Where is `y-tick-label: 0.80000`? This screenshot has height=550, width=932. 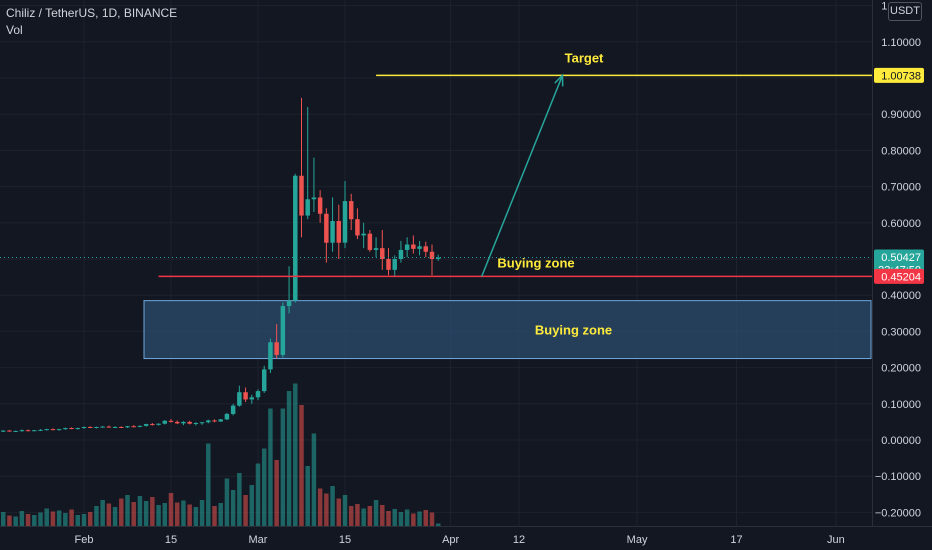
y-tick-label: 0.80000 is located at coordinates (901, 151).